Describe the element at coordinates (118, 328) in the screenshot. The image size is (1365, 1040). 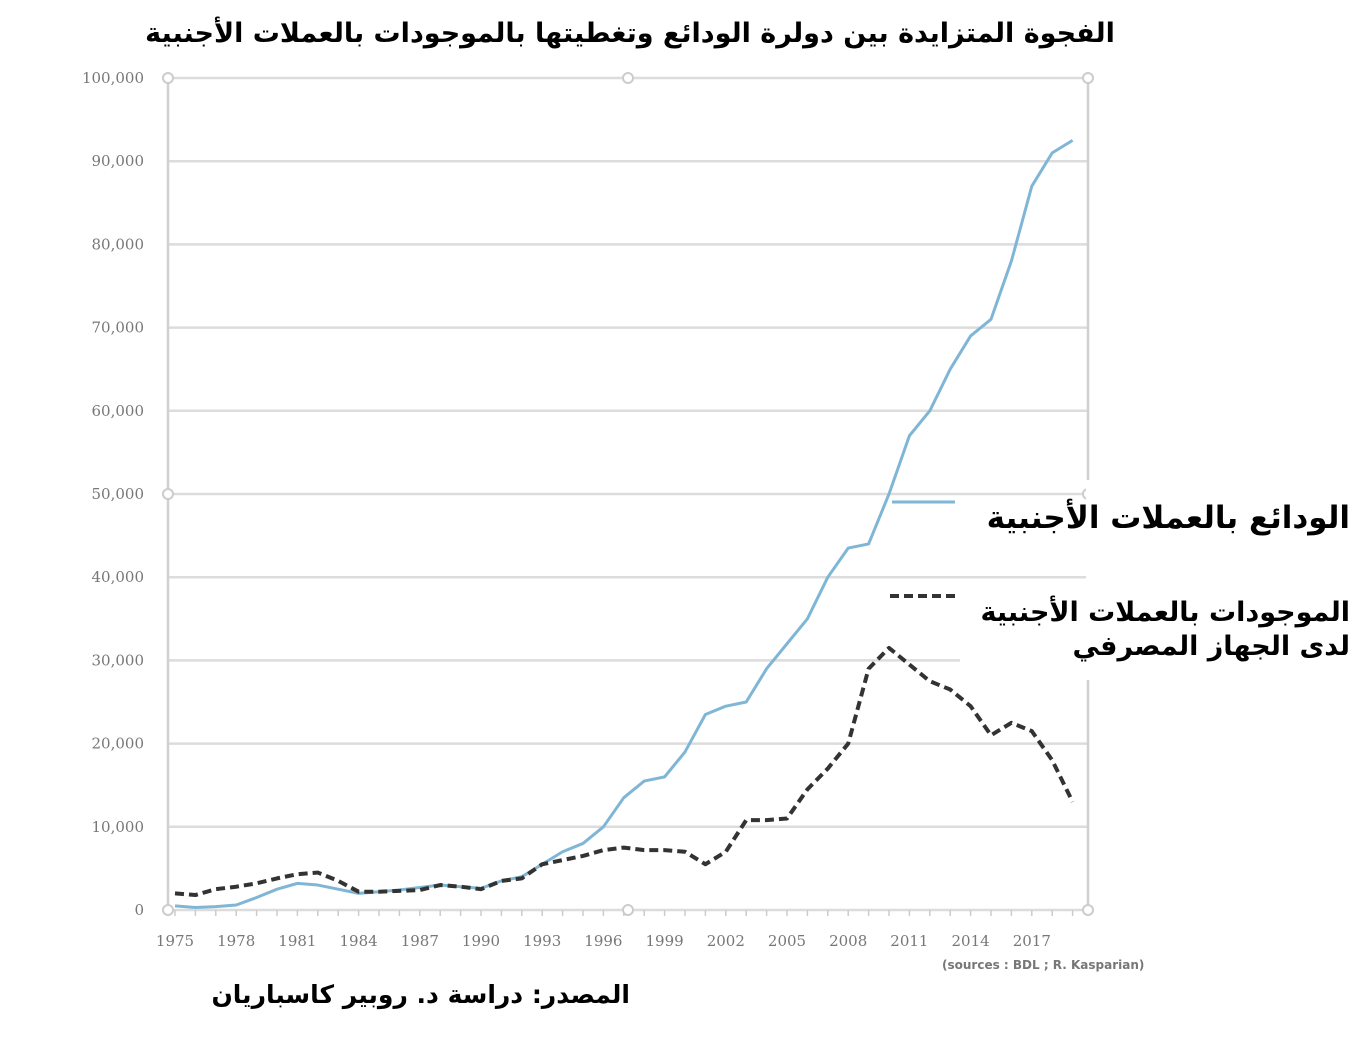
I see `y-tick-label: 70,000` at that location.